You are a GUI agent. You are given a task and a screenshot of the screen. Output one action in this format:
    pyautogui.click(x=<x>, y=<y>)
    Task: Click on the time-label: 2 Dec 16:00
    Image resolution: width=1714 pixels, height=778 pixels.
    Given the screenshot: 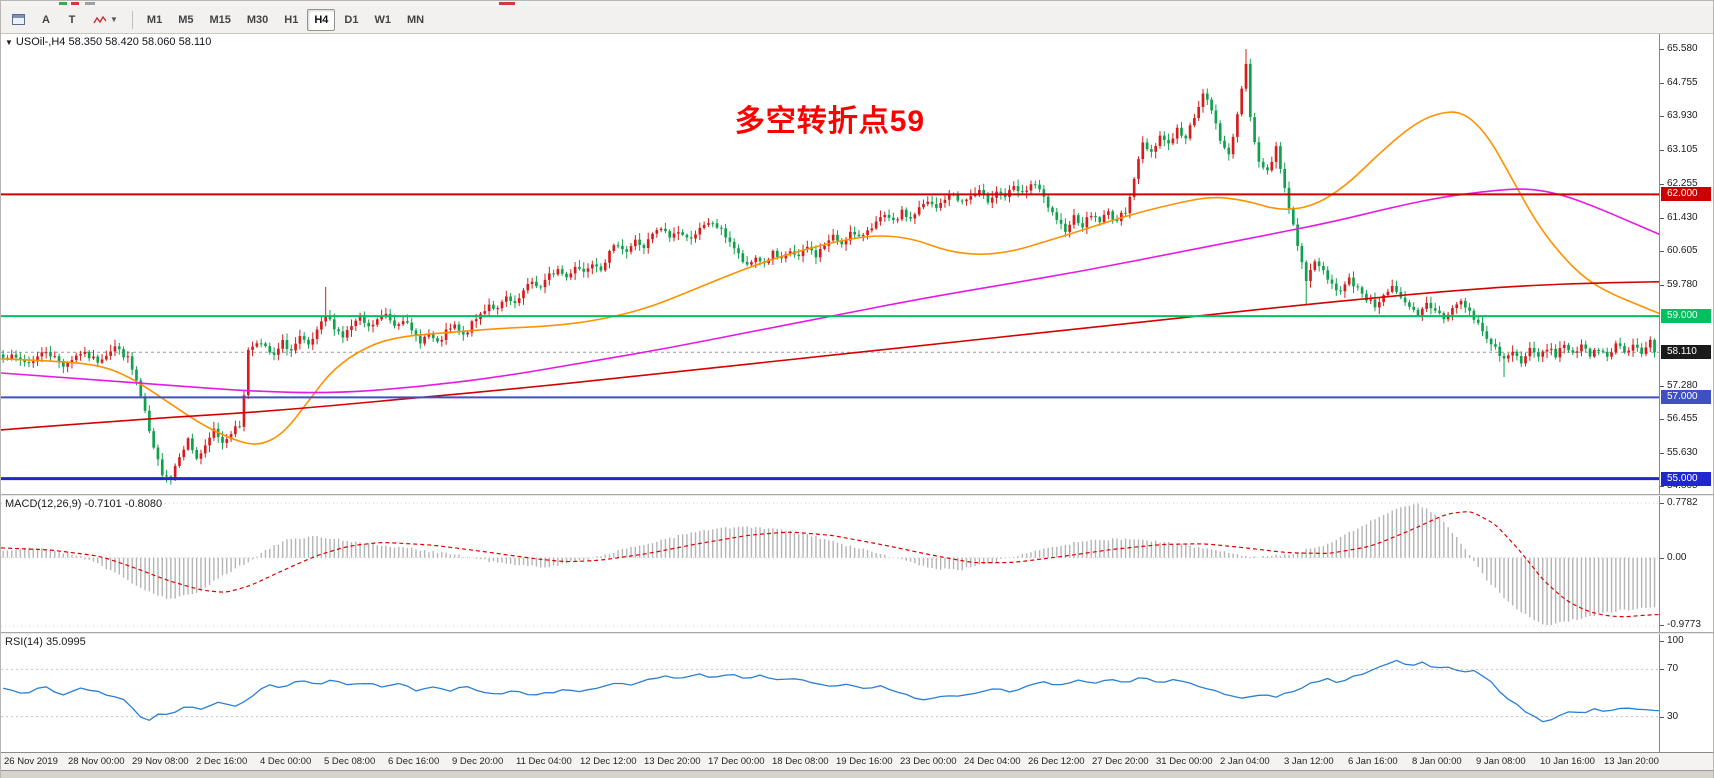 What is the action you would take?
    pyautogui.click(x=222, y=761)
    